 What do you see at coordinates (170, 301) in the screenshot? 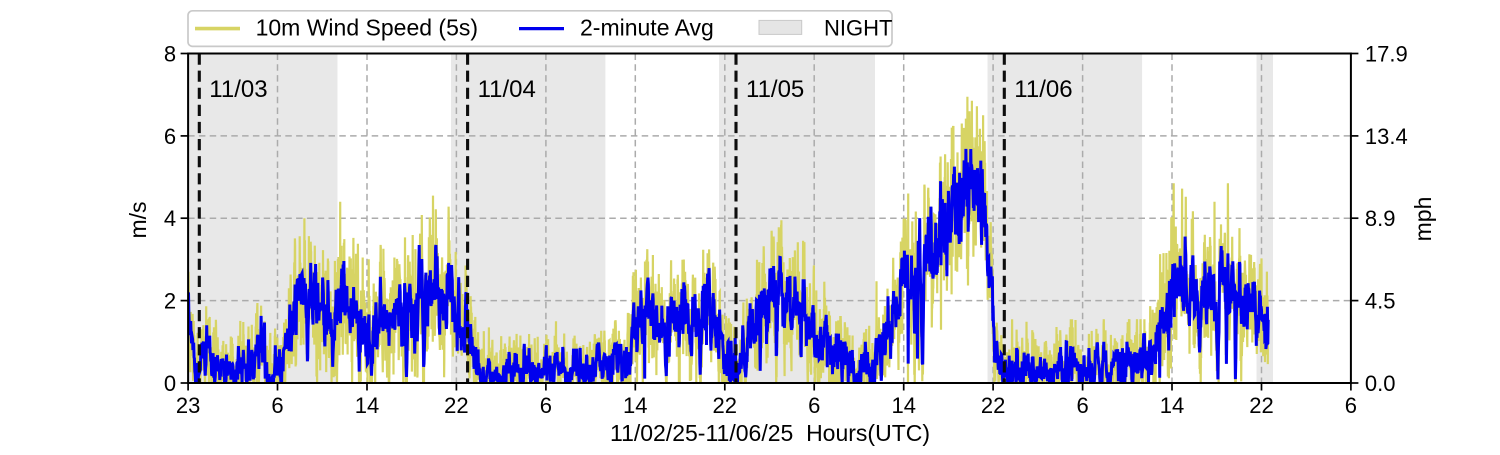
I see `svg-text: 2` at bounding box center [170, 301].